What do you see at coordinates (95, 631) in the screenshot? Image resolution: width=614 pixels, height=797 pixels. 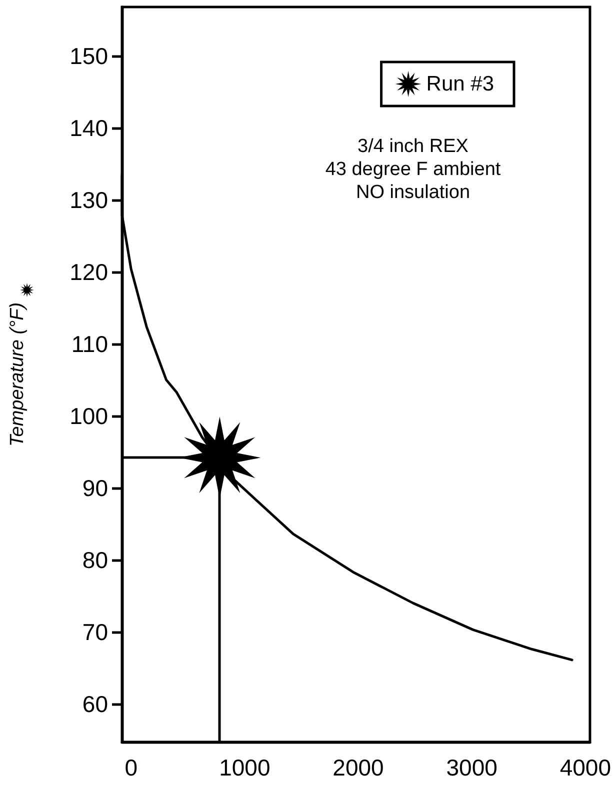 I see `y-tick-label: 70` at bounding box center [95, 631].